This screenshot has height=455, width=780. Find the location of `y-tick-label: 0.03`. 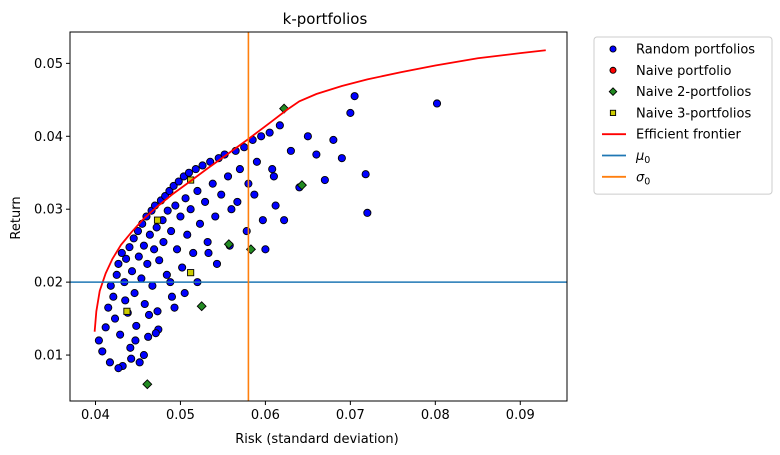

y-tick-label: 0.03 is located at coordinates (48, 210).